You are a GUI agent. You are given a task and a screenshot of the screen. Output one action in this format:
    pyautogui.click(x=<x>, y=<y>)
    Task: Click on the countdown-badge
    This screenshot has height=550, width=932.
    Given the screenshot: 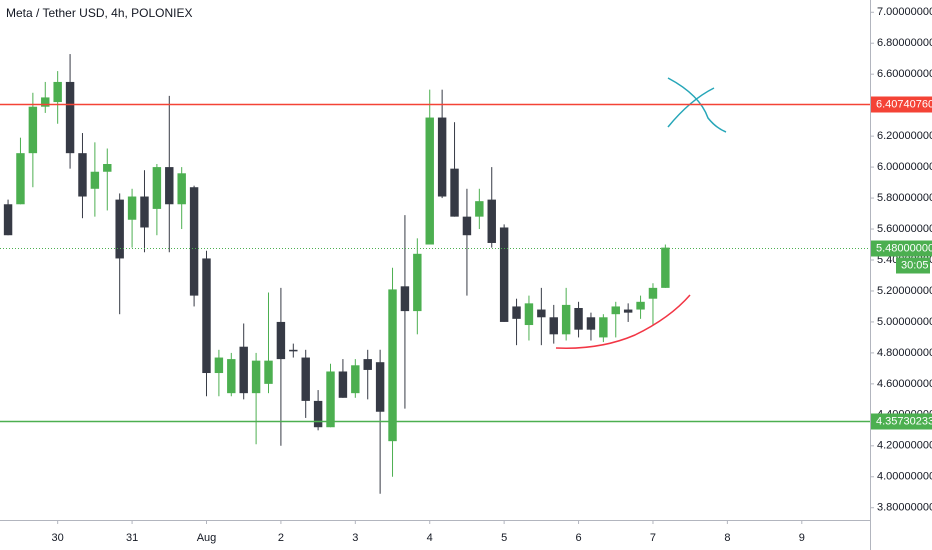 What is the action you would take?
    pyautogui.click(x=913, y=265)
    